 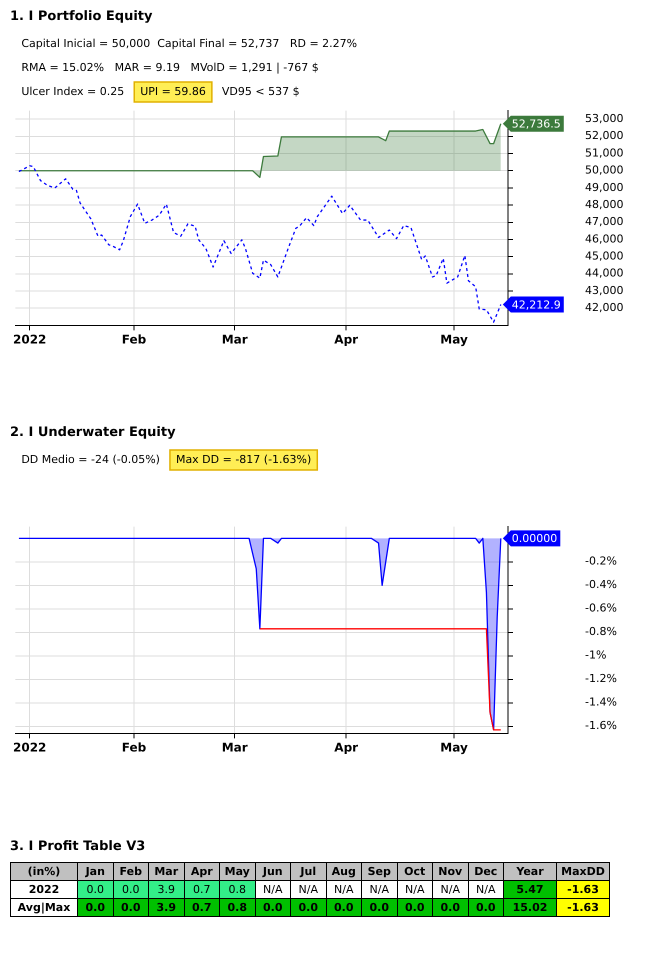 I want to click on y-tick-label: Avg|Max, so click(x=44, y=907).